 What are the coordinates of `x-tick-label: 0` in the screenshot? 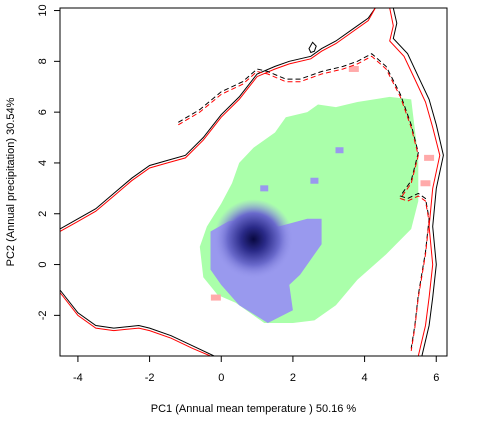 It's located at (221, 378).